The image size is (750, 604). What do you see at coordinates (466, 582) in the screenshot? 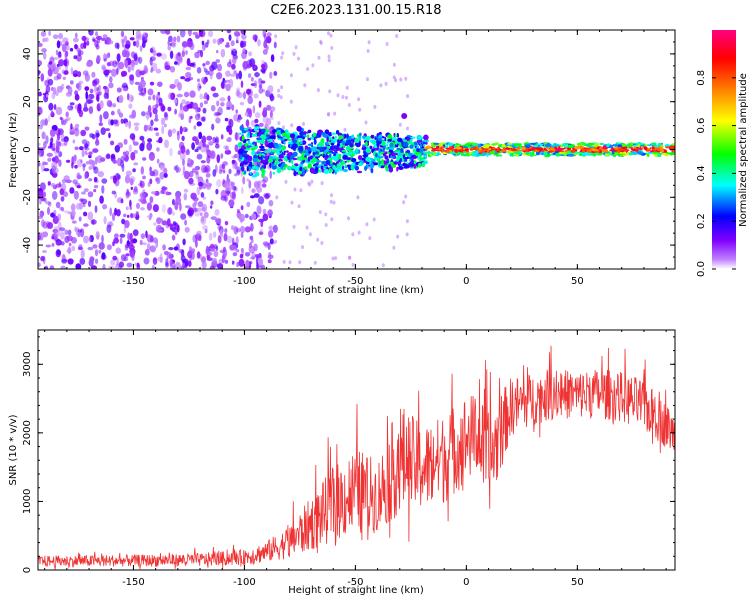
I see `snr-x-tick-label: 0` at bounding box center [466, 582].